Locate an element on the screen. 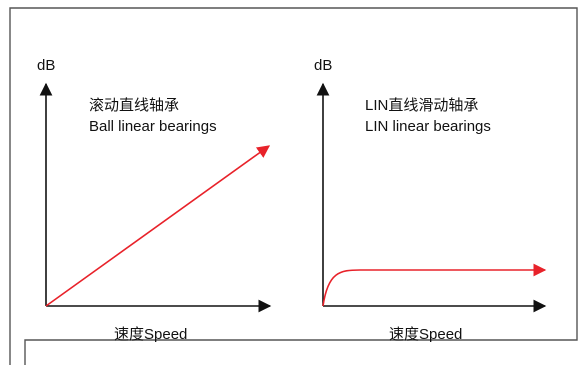 This screenshot has width=588, height=365. right-y-axis-label: dB is located at coordinates (323, 65).